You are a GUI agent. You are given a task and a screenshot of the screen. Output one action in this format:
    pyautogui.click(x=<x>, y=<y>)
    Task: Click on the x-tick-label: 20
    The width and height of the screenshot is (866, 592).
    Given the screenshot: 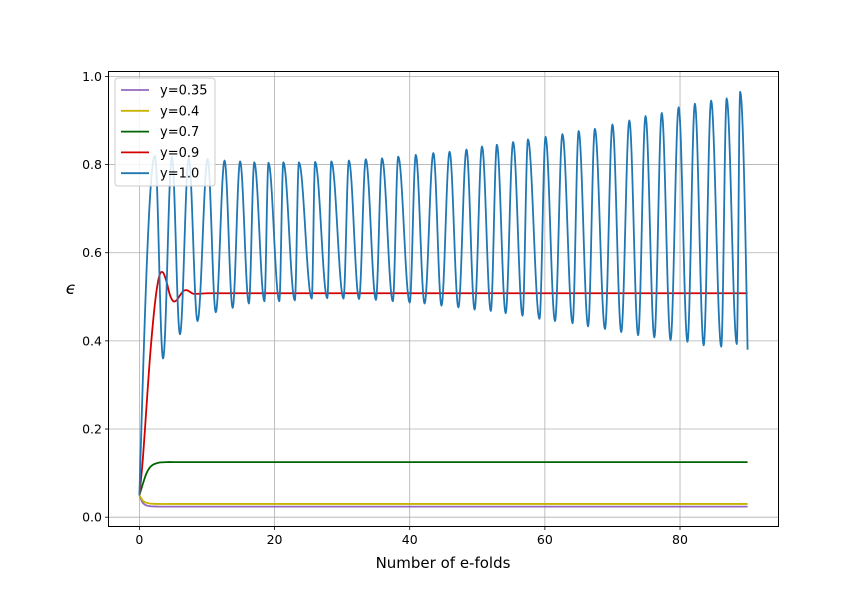 What is the action you would take?
    pyautogui.click(x=275, y=539)
    